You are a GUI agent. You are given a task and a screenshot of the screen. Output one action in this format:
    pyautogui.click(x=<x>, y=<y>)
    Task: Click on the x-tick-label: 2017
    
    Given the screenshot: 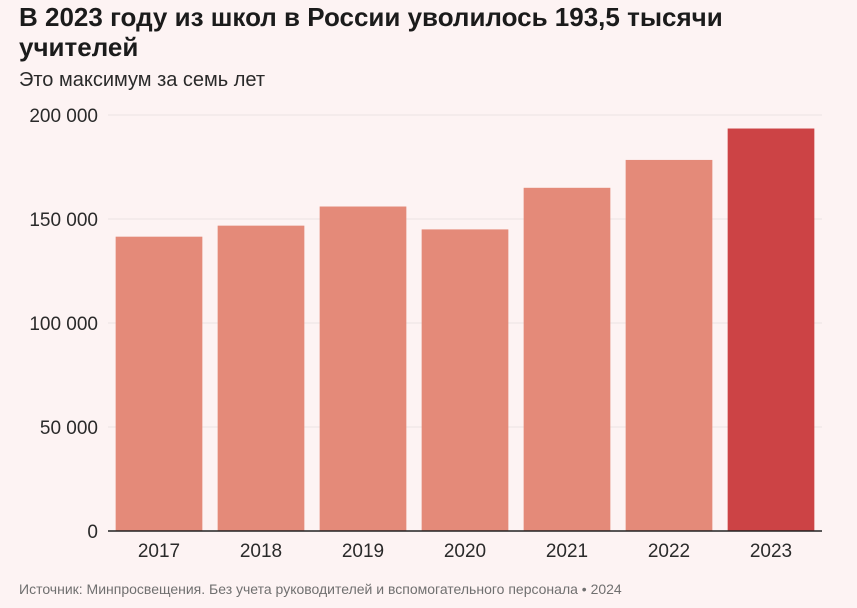 What is the action you would take?
    pyautogui.click(x=159, y=551)
    